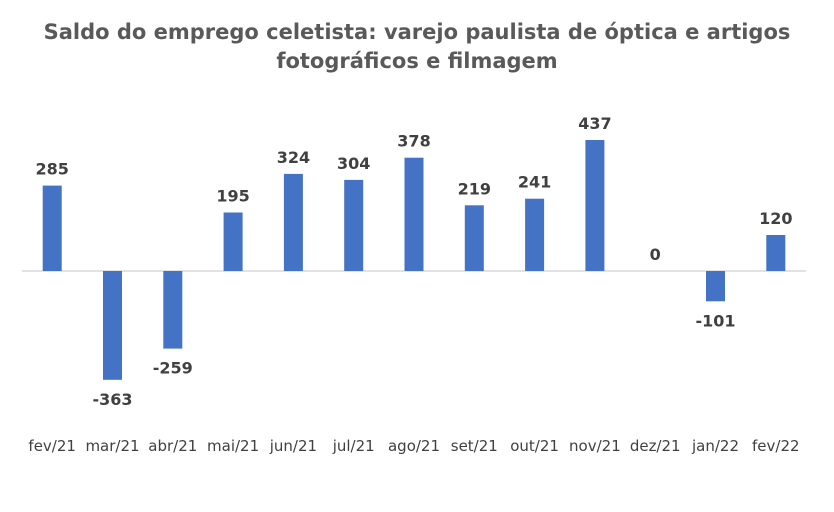  What do you see at coordinates (414, 446) in the screenshot?
I see `x-tick-label-ago-21: ago/21` at bounding box center [414, 446].